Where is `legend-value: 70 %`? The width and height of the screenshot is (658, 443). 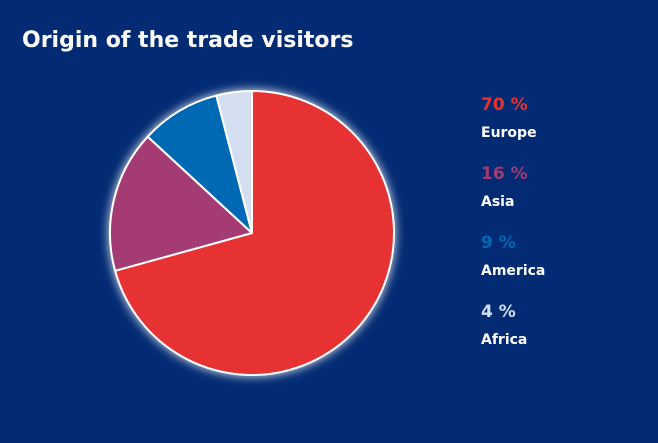 legend-value: 70 % is located at coordinates (504, 105).